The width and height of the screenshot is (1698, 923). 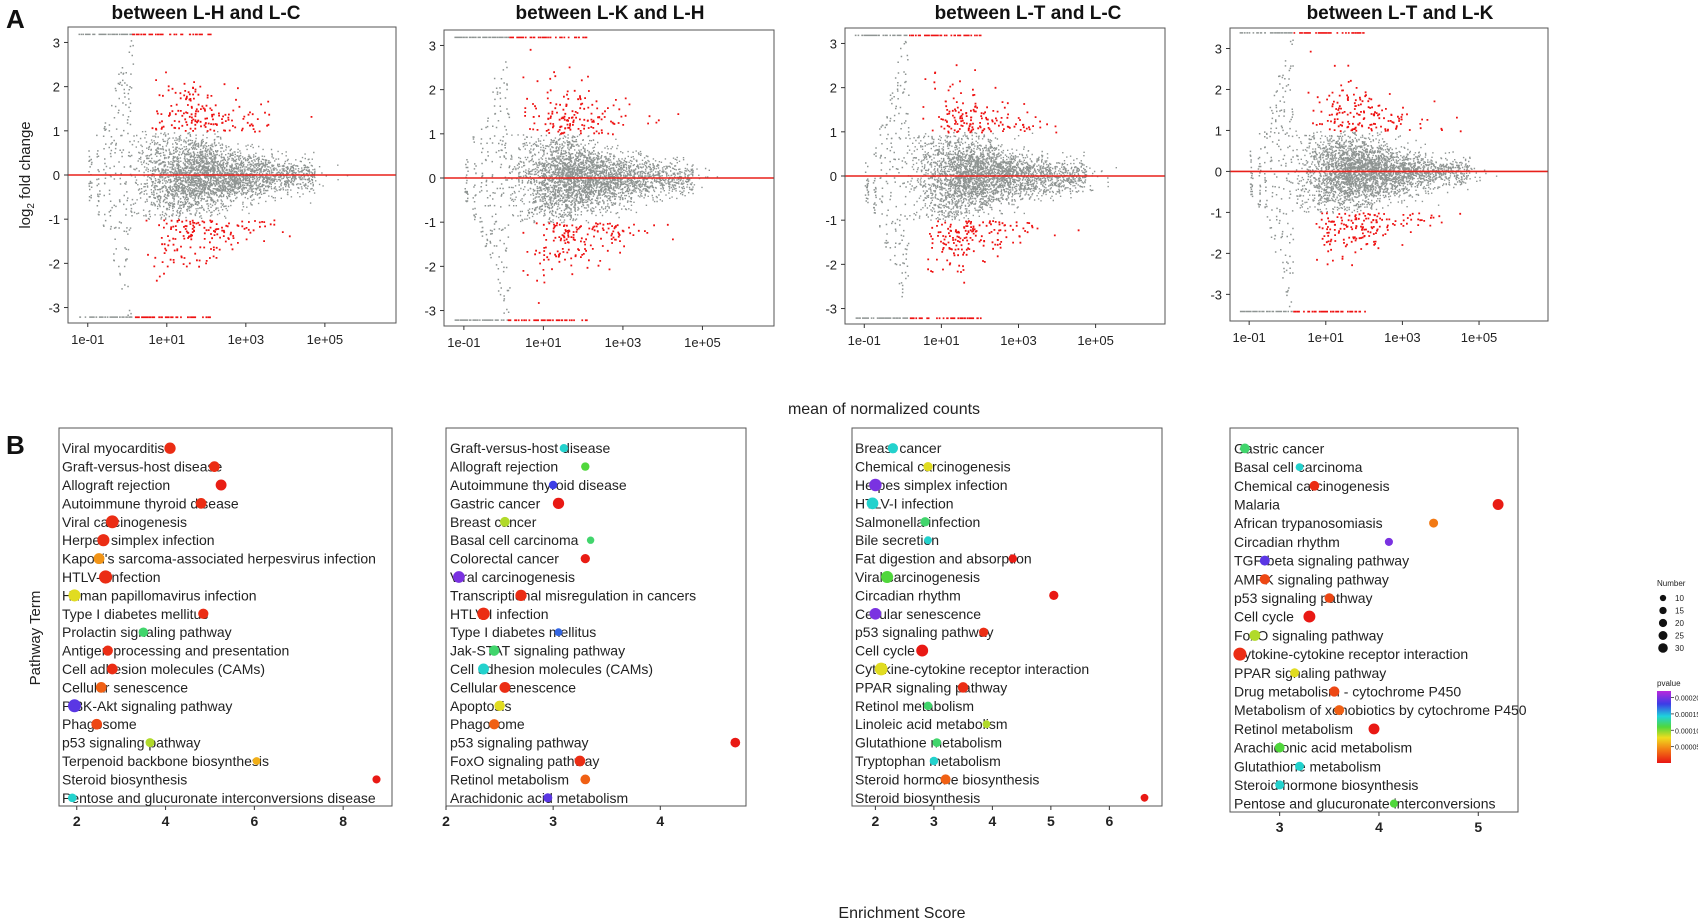 What do you see at coordinates (972, 669) in the screenshot?
I see `pathway-term-label: Cytokine-cytokine receptor interaction` at bounding box center [972, 669].